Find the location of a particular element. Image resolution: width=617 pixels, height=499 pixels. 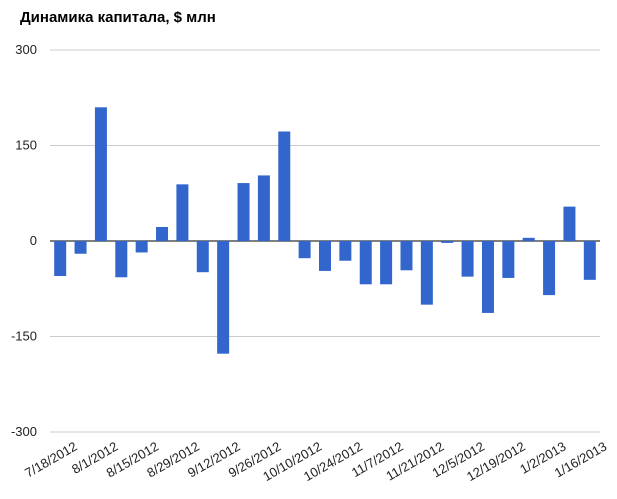

bar-9-12-2012 is located at coordinates (223, 297).